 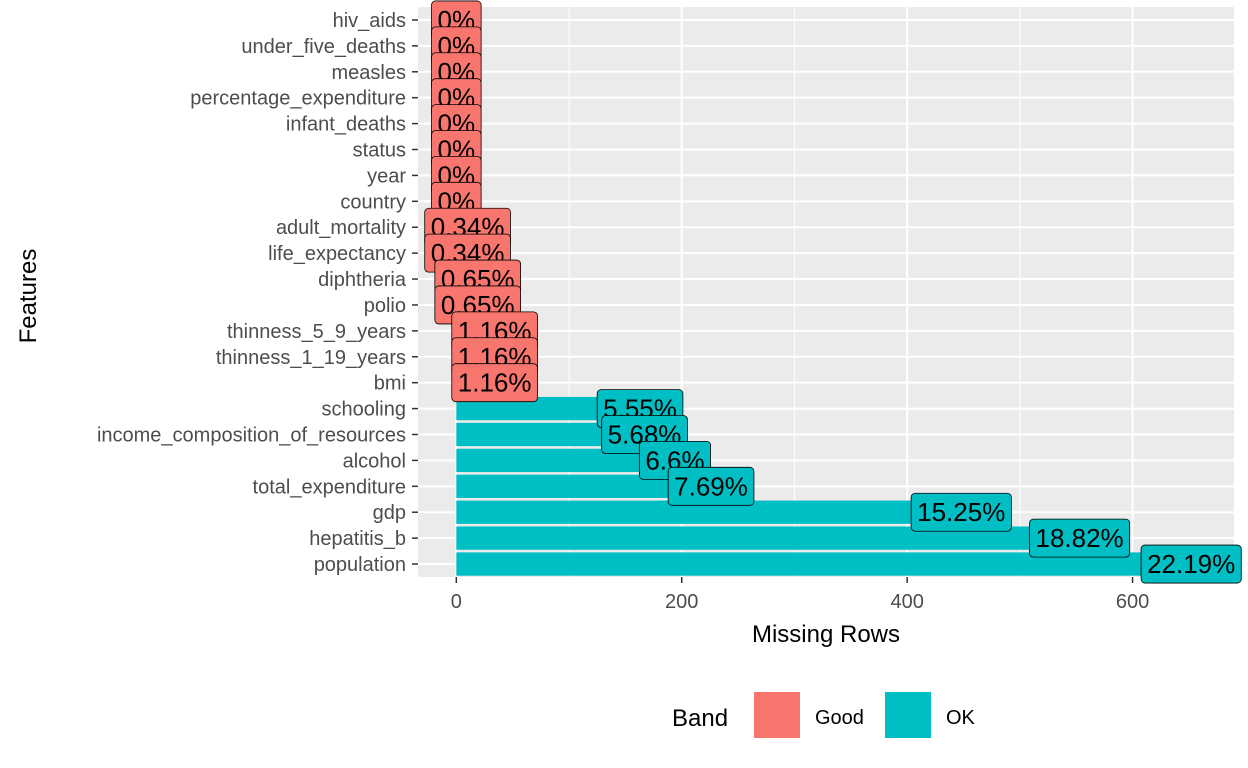 I want to click on bar-label-text: 7.69%, so click(x=711, y=486).